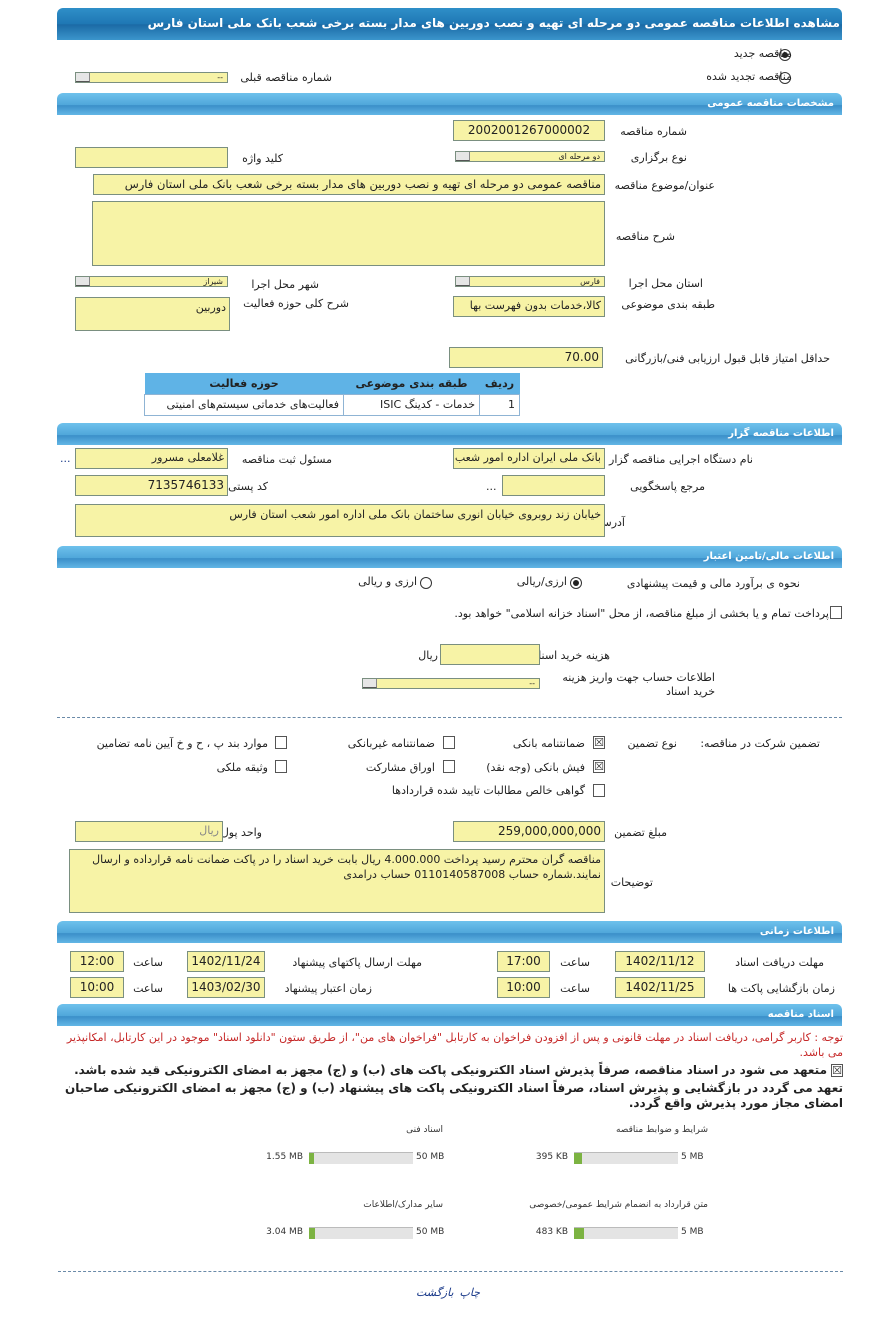  Describe the element at coordinates (553, 485) in the screenshot. I see `reference-field` at that location.